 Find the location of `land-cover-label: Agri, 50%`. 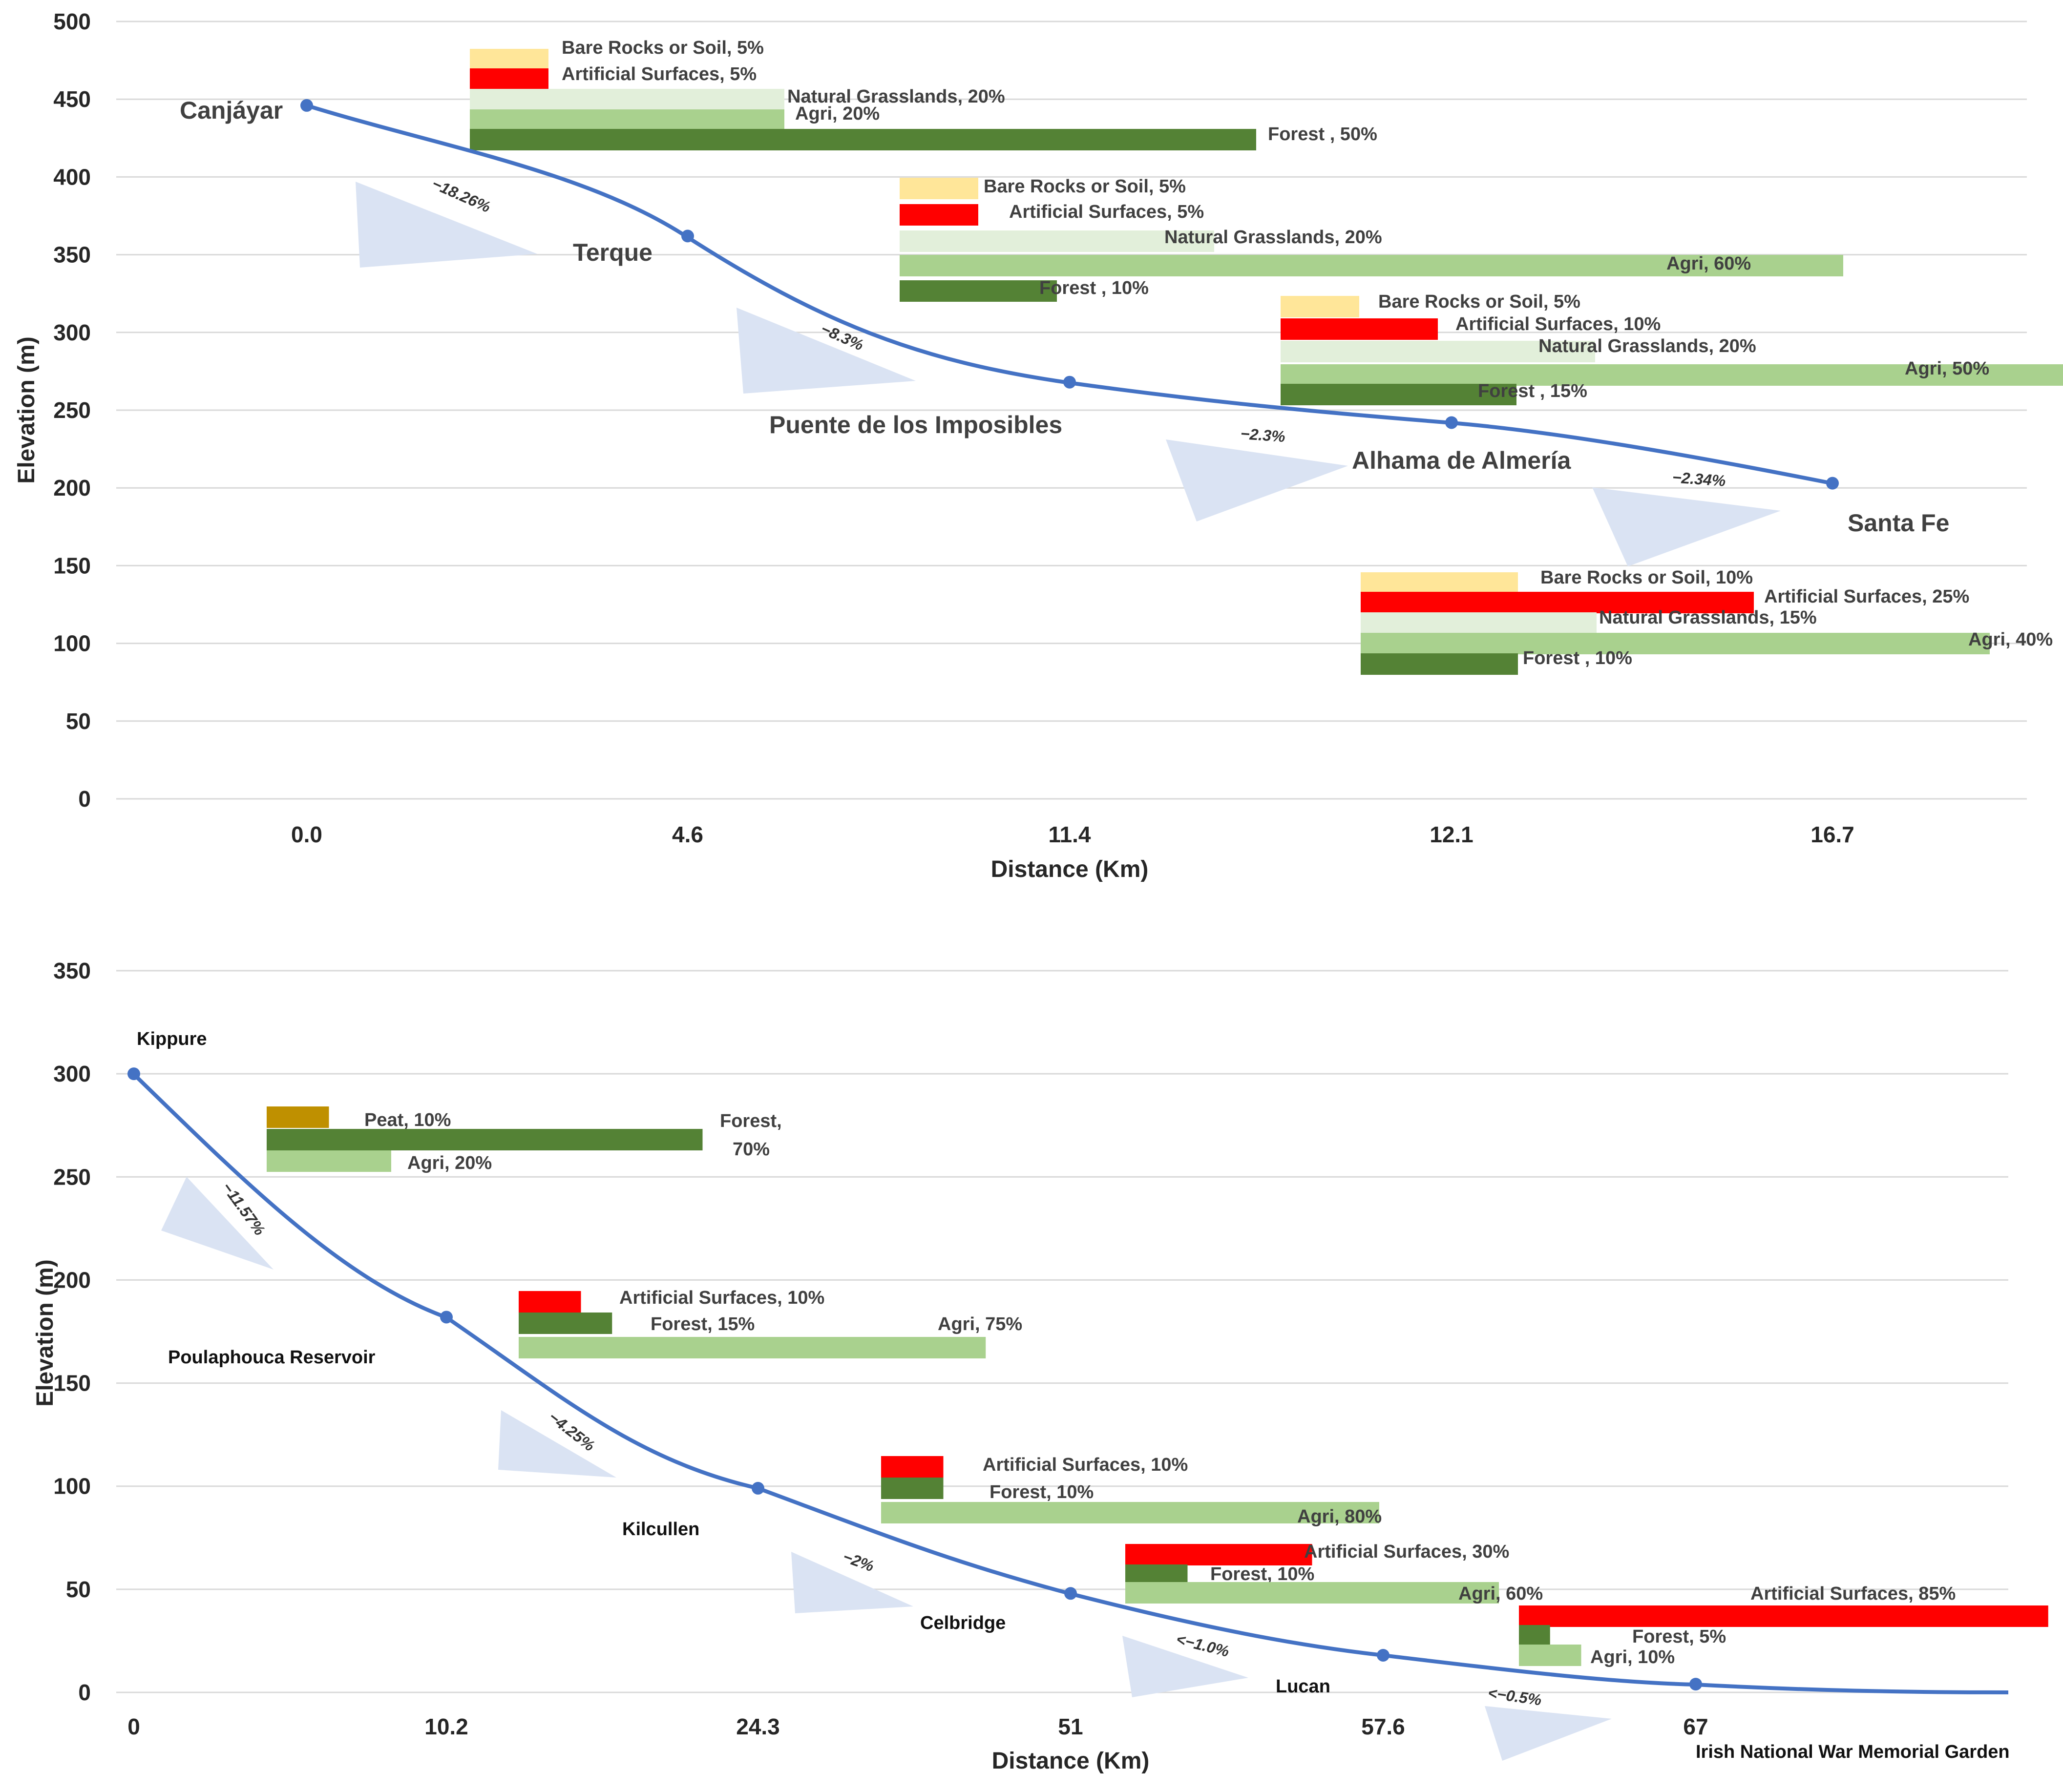

land-cover-label: Agri, 50% is located at coordinates (1947, 369).